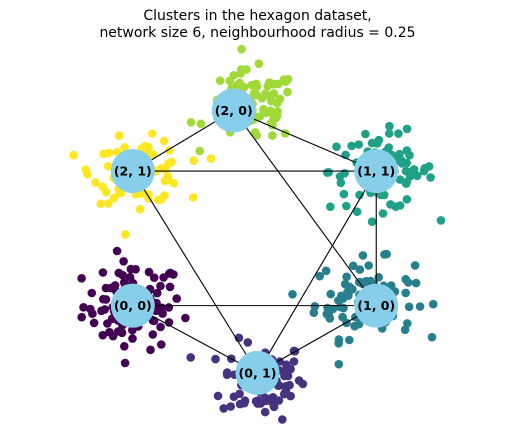 This screenshot has width=515, height=427. Describe the element at coordinates (257, 16) in the screenshot. I see `title-line-1: Clusters in the hexagon dataset,` at that location.